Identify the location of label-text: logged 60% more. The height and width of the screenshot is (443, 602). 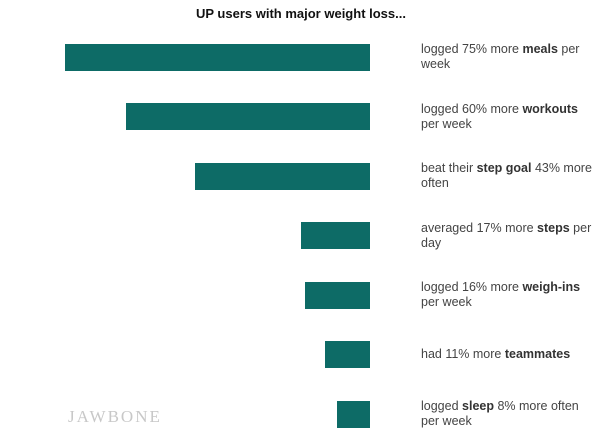
(472, 108).